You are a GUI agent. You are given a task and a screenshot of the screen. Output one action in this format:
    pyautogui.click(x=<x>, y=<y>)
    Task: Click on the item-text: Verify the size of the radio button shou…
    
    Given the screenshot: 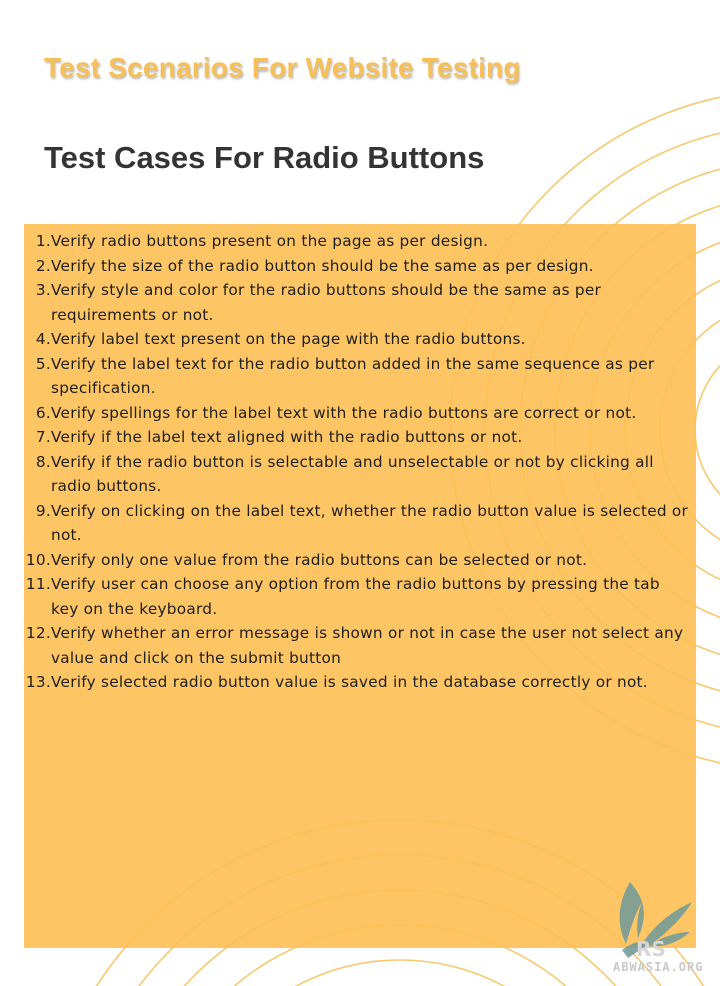 What is the action you would take?
    pyautogui.click(x=322, y=265)
    